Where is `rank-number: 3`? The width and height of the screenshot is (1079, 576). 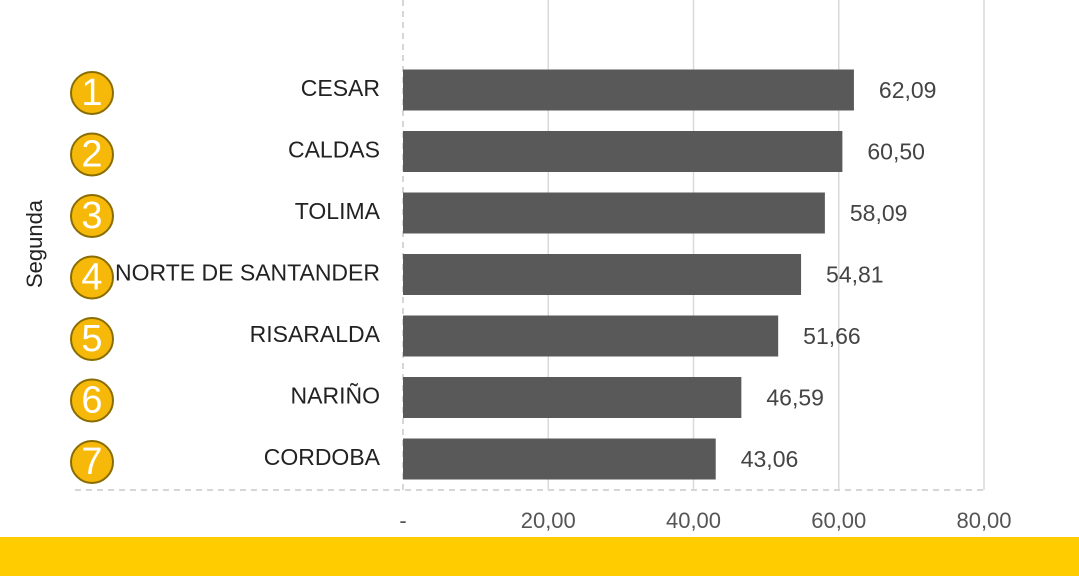 rank-number: 3 is located at coordinates (91, 216).